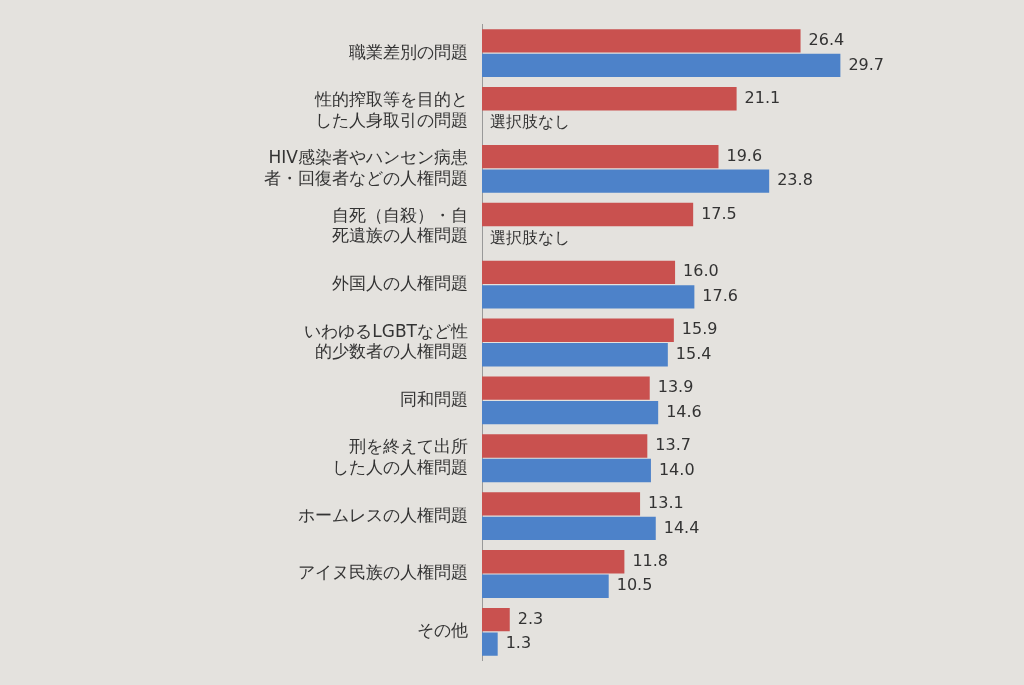 The image size is (1024, 685). What do you see at coordinates (684, 411) in the screenshot?
I see `data-label: 14.6` at bounding box center [684, 411].